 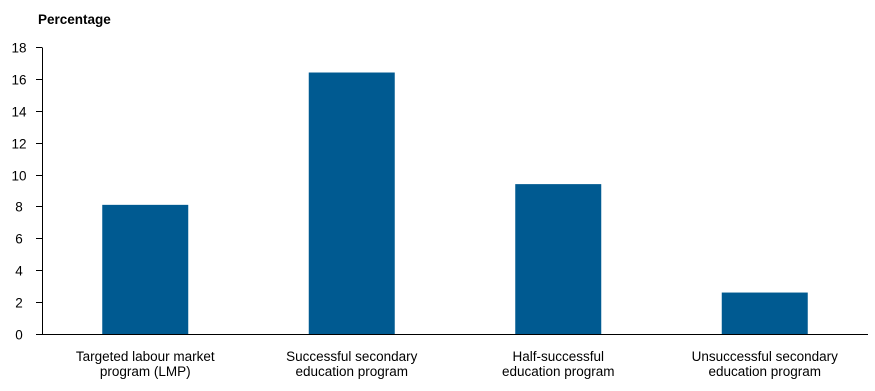 What do you see at coordinates (558, 364) in the screenshot?
I see `x-category-label: Half-successful education program` at bounding box center [558, 364].